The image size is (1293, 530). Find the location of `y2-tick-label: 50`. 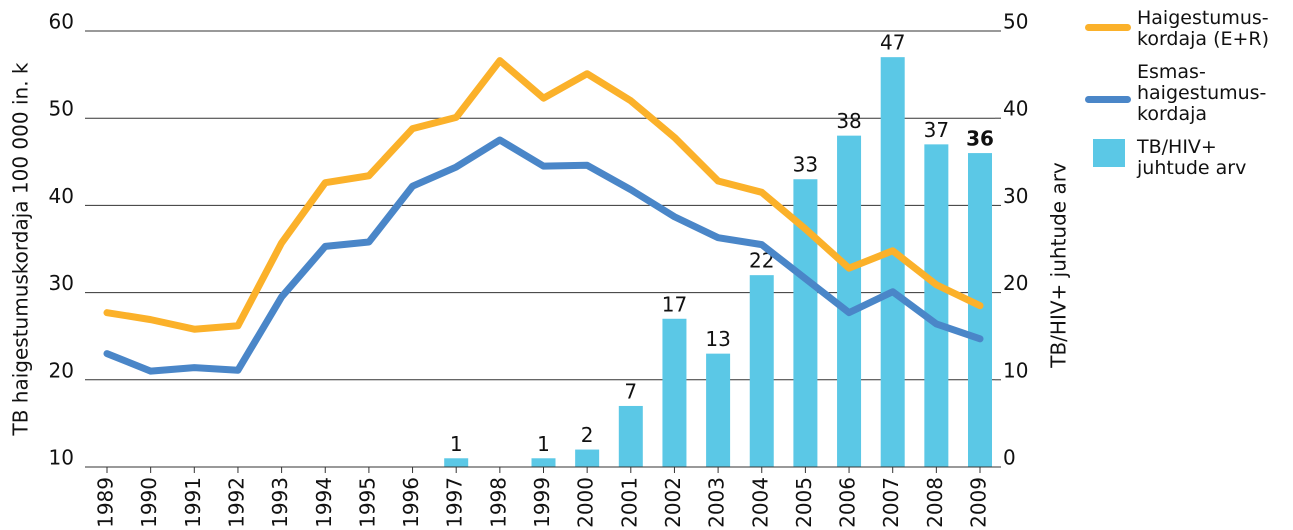

y2-tick-label: 50 is located at coordinates (1015, 22).